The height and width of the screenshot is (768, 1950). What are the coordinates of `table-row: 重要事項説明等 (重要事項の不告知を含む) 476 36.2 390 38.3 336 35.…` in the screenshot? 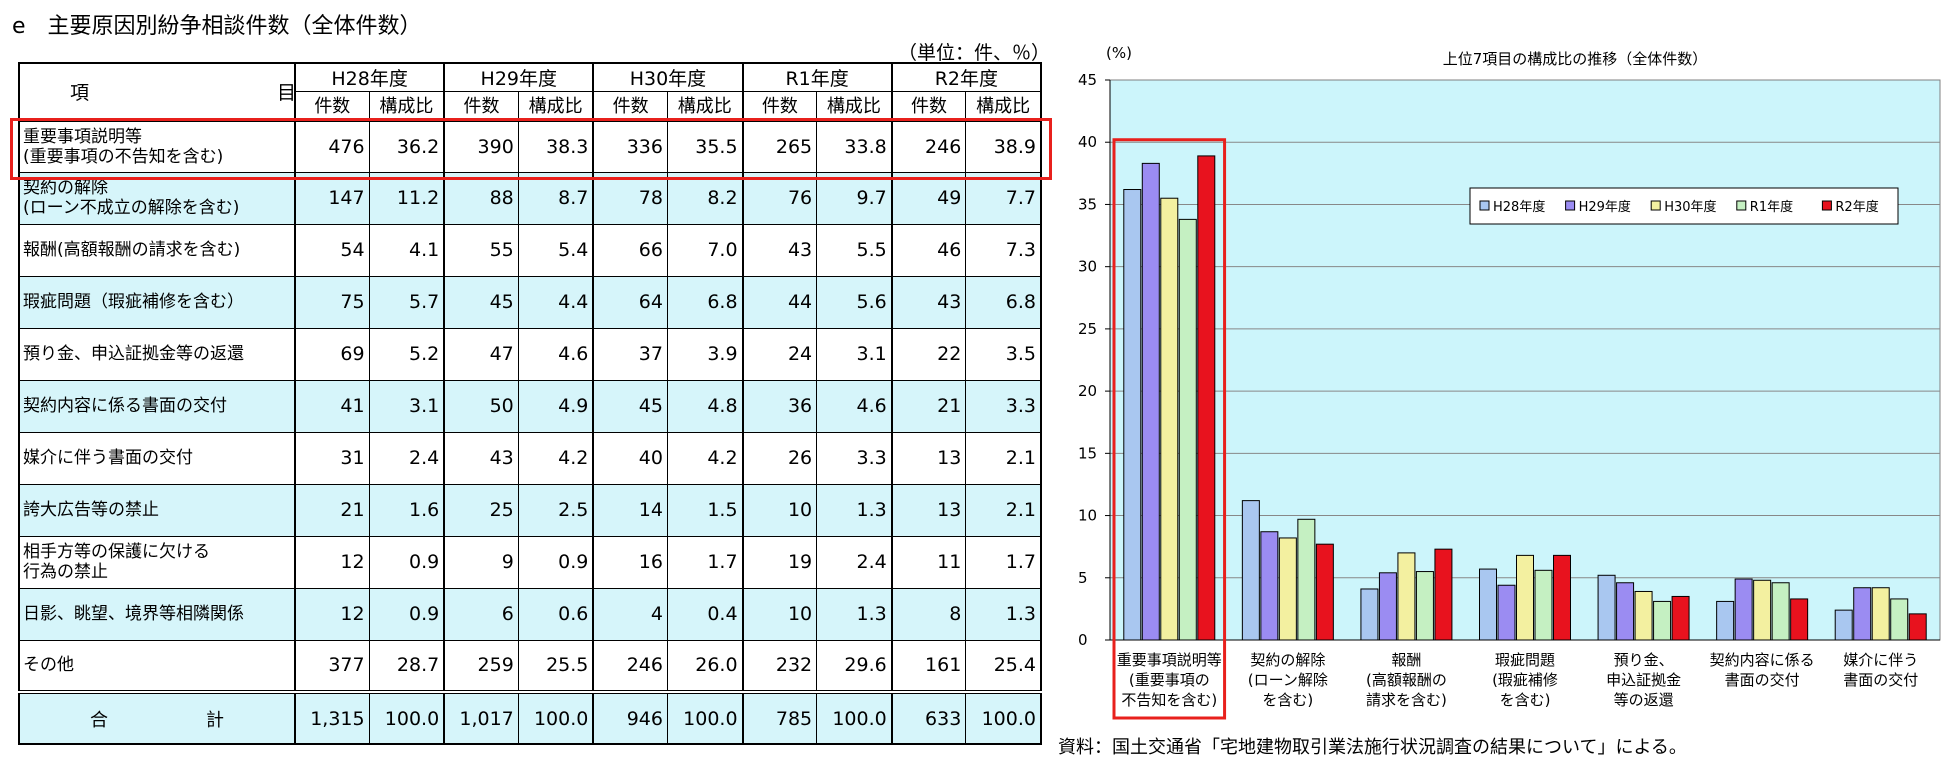 It's located at (530, 146).